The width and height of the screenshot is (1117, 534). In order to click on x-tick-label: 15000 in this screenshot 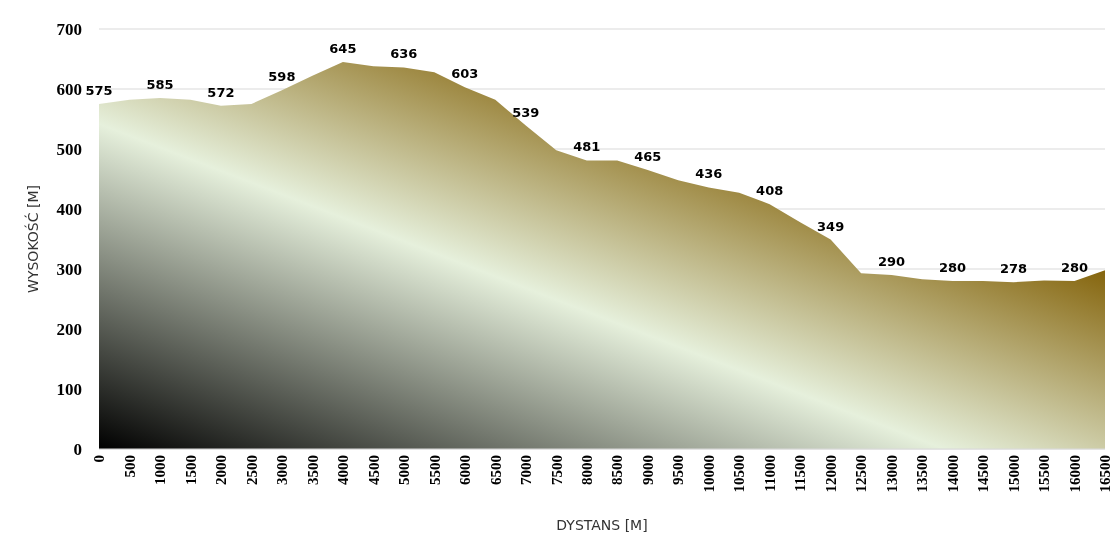, I will do `click(1013, 474)`.